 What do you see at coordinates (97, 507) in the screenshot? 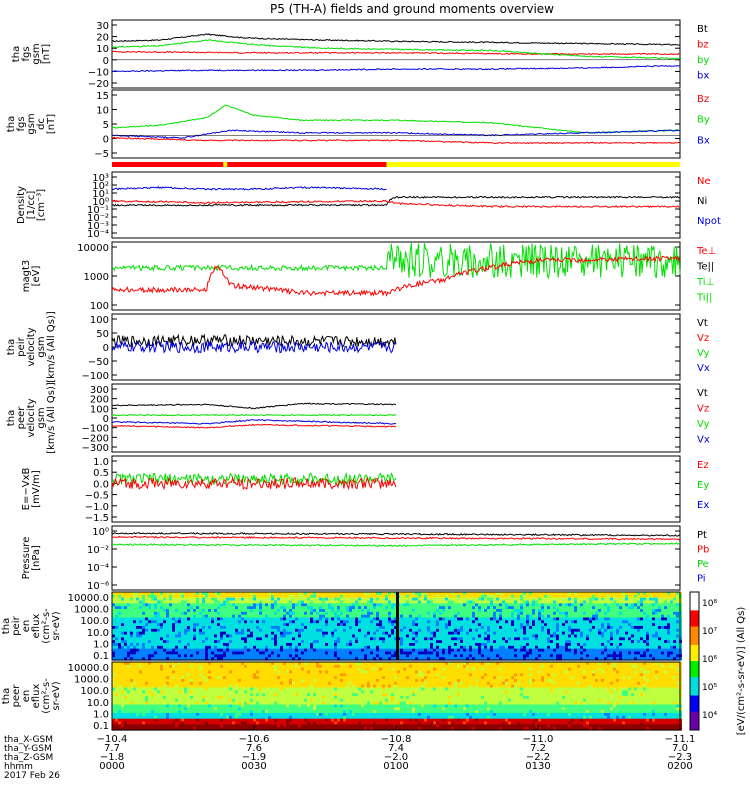
I see `y-tick-label: −1.0` at bounding box center [97, 507].